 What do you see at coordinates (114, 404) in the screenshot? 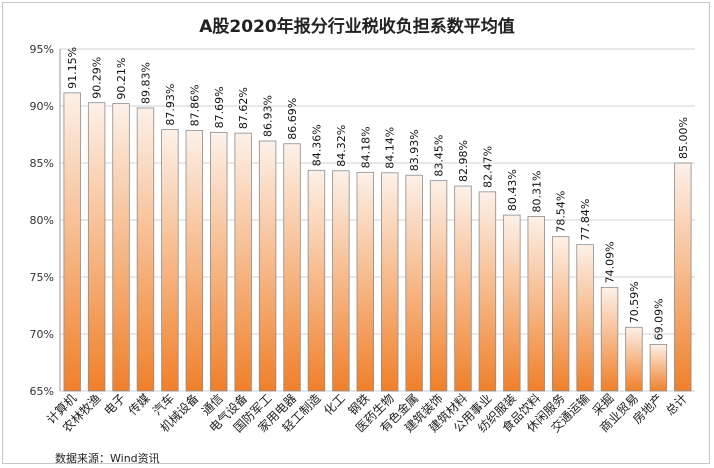
I see `category-label: 电子` at bounding box center [114, 404].